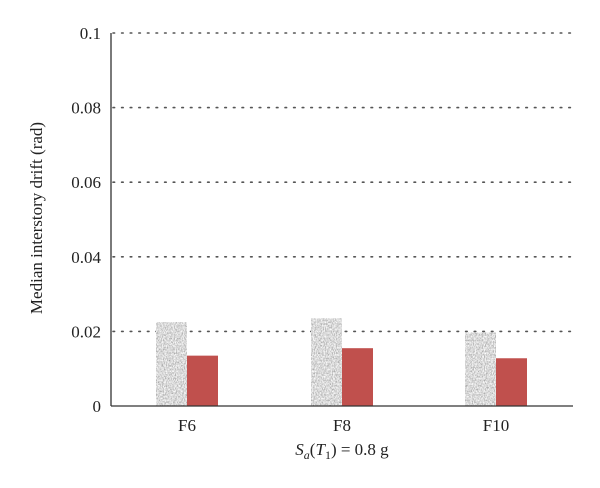 The image size is (600, 488). I want to click on y-tick-label: 0.02, so click(86, 331).